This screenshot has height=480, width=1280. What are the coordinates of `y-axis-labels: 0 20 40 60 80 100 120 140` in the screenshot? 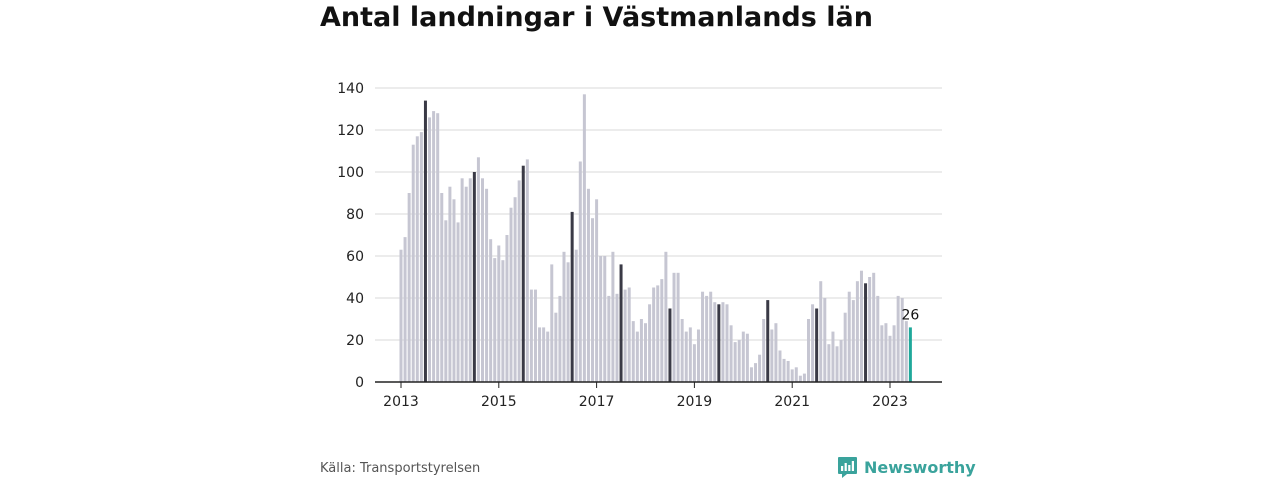 It's located at (350, 236).